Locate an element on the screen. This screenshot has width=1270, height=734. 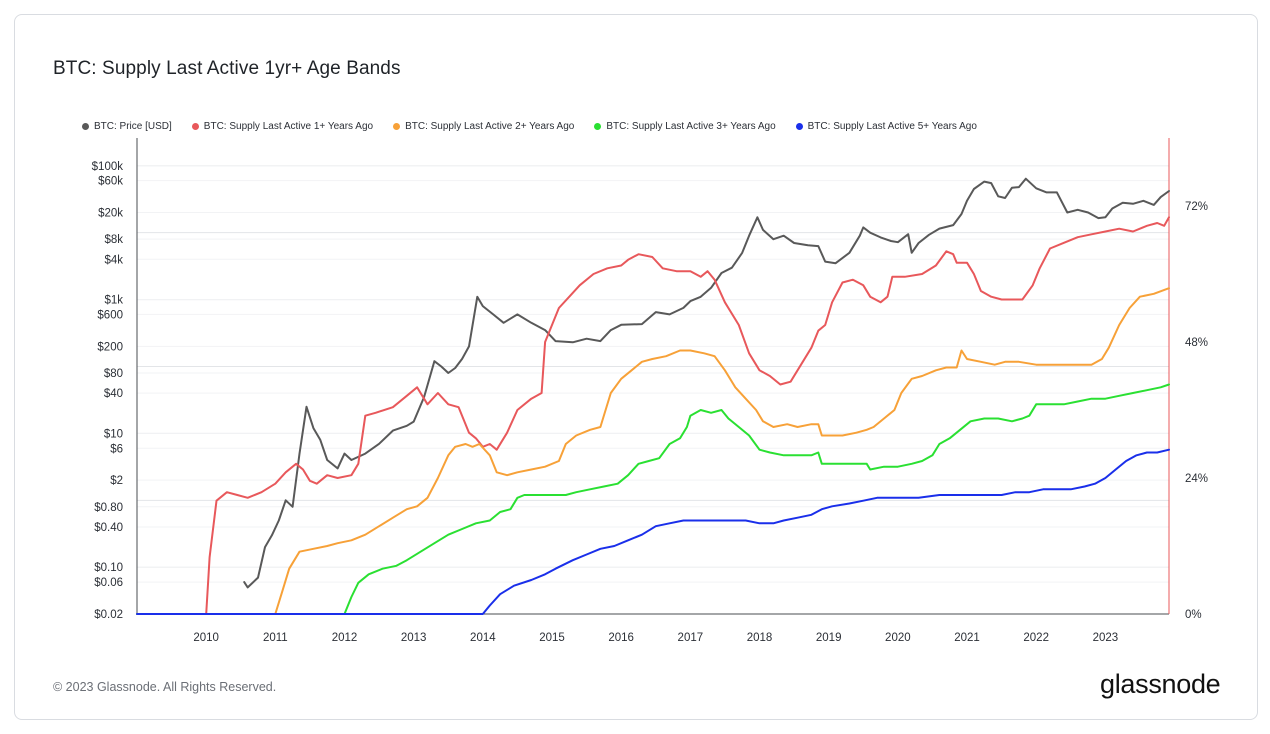
x-tick-label: 2022 is located at coordinates (1036, 638).